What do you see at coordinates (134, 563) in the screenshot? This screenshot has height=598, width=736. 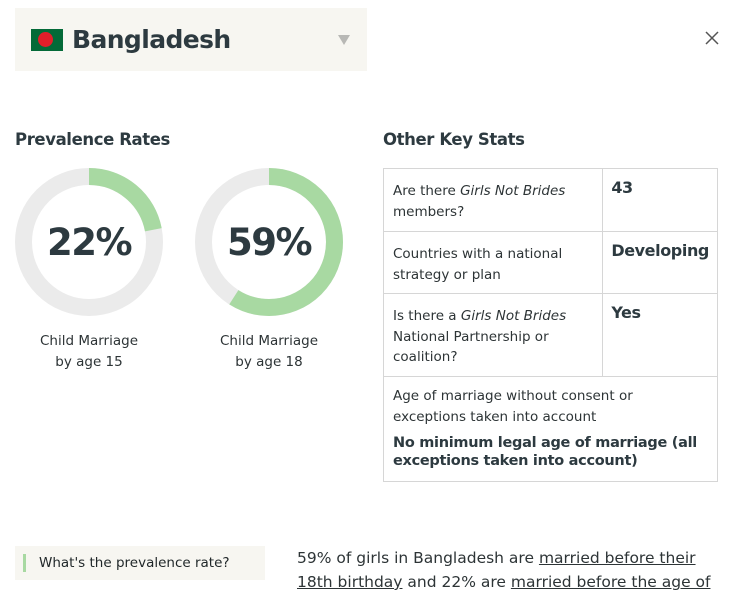 I see `faq-tab-label: What's the prevalence rate?` at bounding box center [134, 563].